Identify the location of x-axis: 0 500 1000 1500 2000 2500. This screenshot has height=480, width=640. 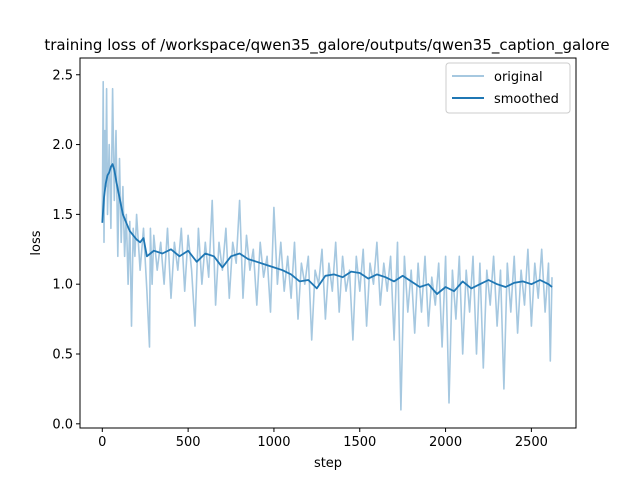
(323, 439).